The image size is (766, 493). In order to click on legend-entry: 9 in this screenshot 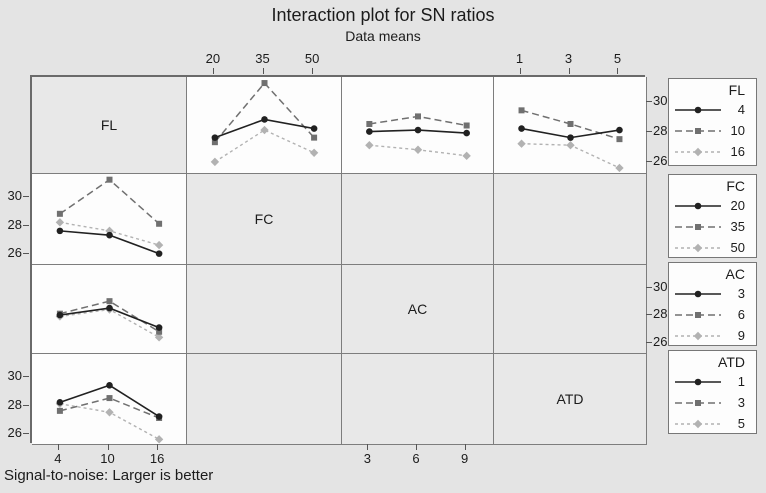, I will do `click(712, 335)`.